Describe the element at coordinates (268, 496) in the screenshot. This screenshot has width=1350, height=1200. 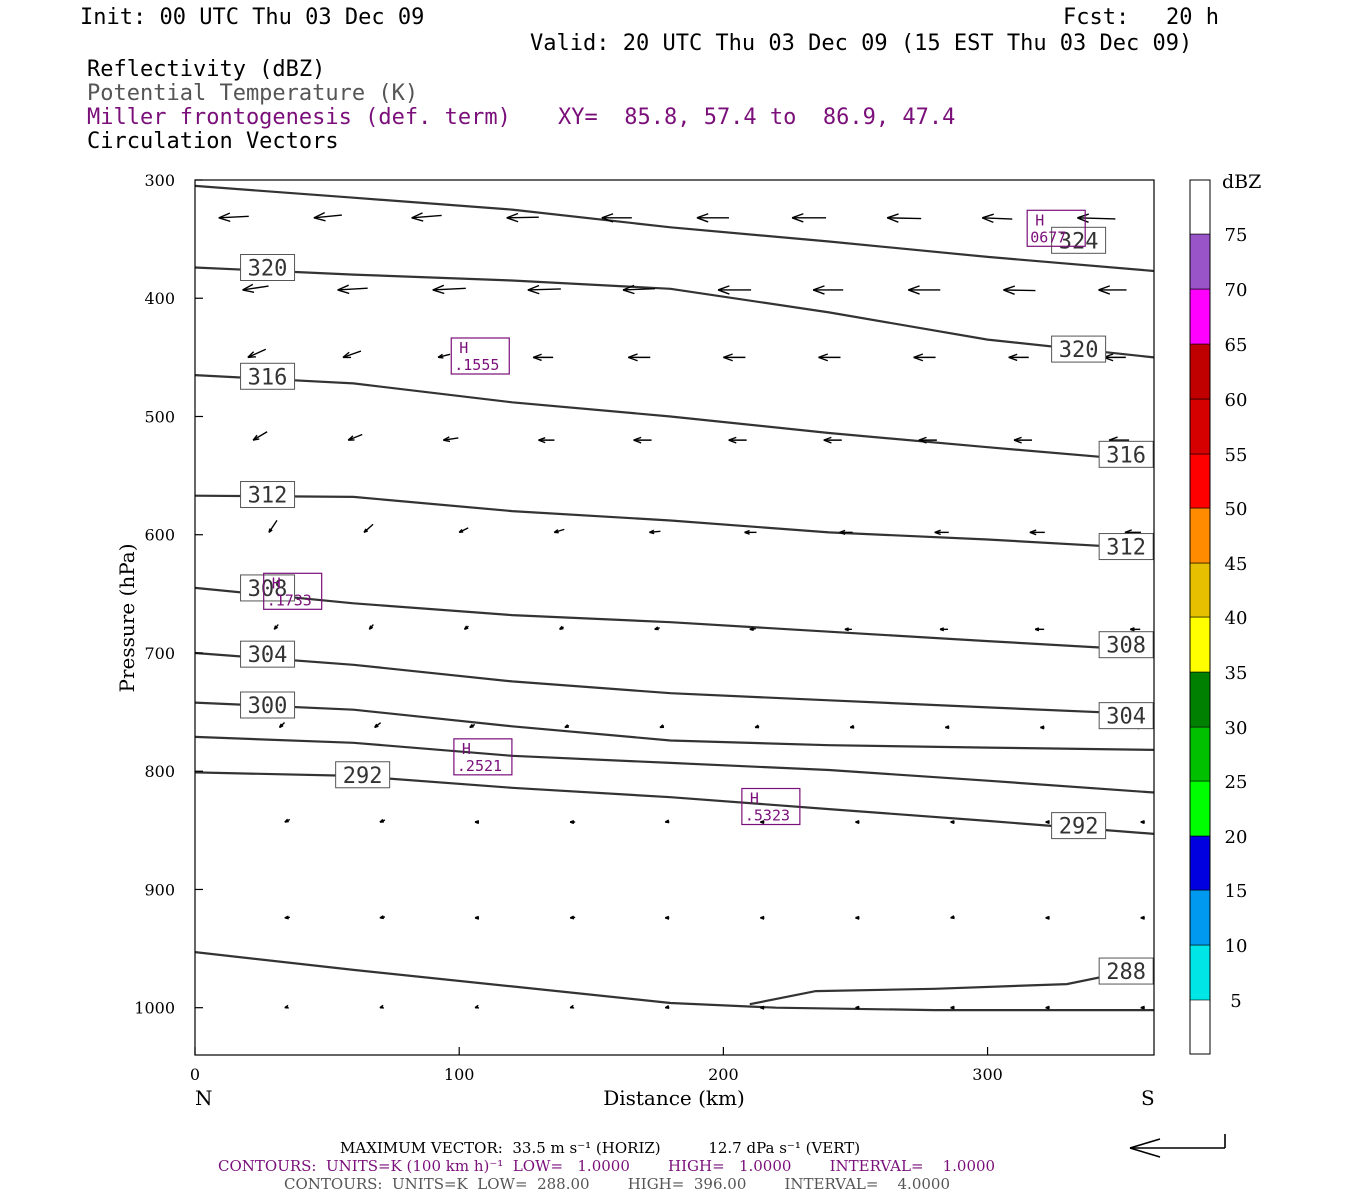
I see `theta-label-text: 312` at that location.